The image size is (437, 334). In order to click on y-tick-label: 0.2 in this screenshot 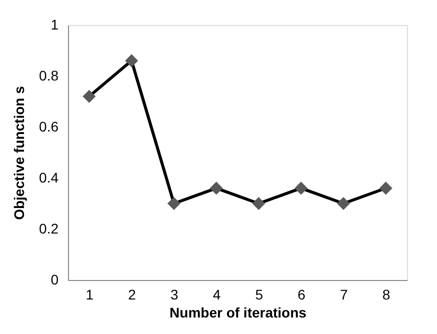, I will do `click(49, 228)`.